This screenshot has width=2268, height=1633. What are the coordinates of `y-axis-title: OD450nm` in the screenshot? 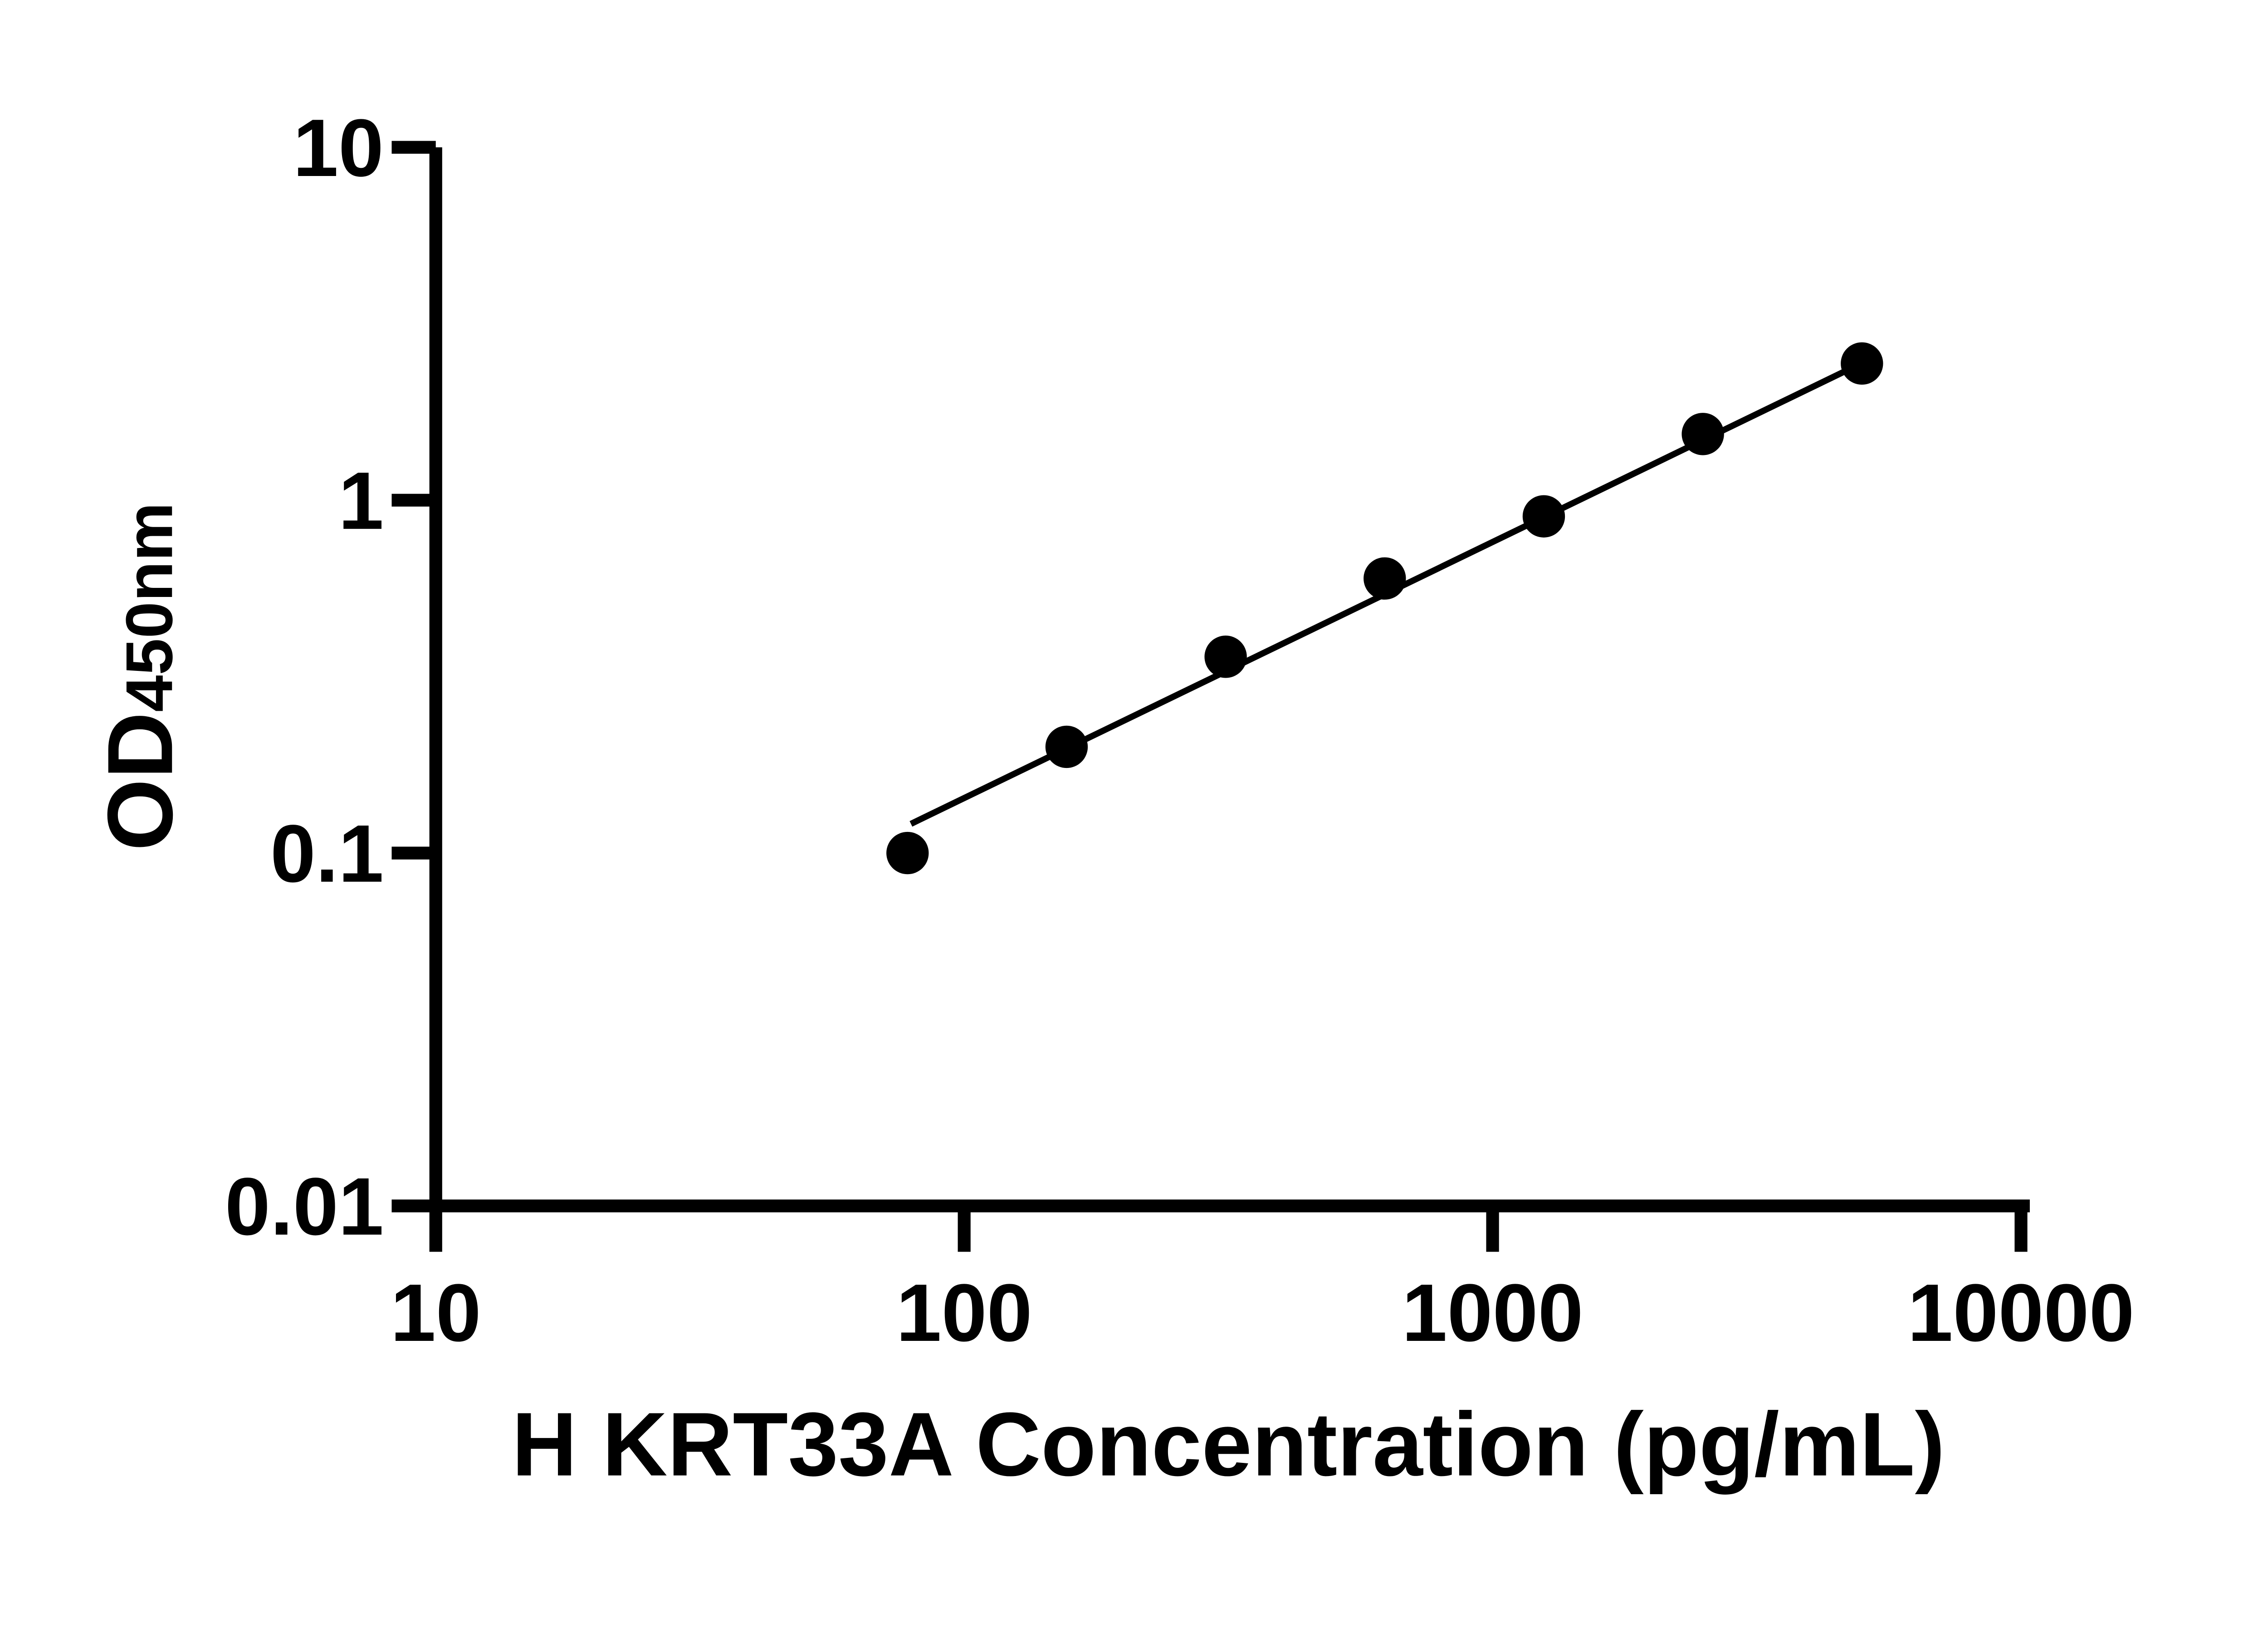 It's located at (140, 676).